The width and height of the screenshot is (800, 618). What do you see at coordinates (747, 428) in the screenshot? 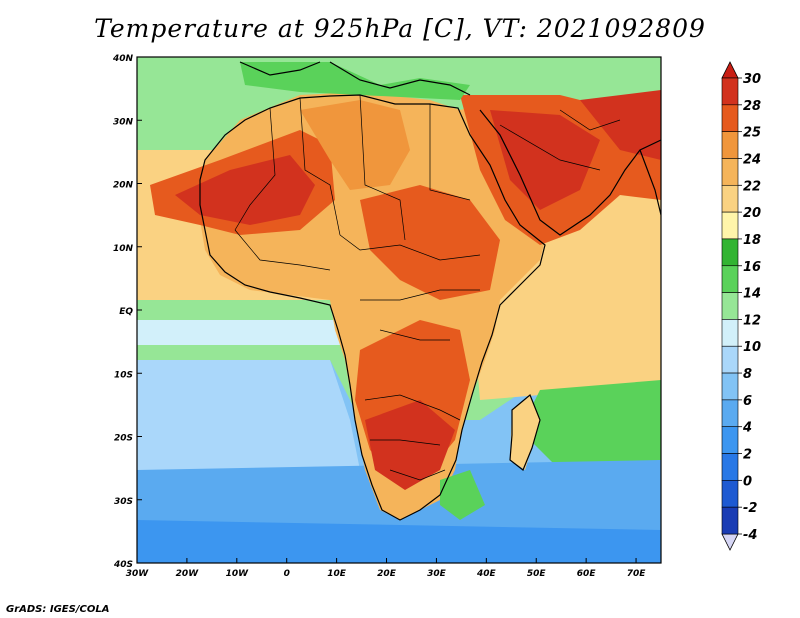
I see `legend-label: 4` at bounding box center [747, 428].